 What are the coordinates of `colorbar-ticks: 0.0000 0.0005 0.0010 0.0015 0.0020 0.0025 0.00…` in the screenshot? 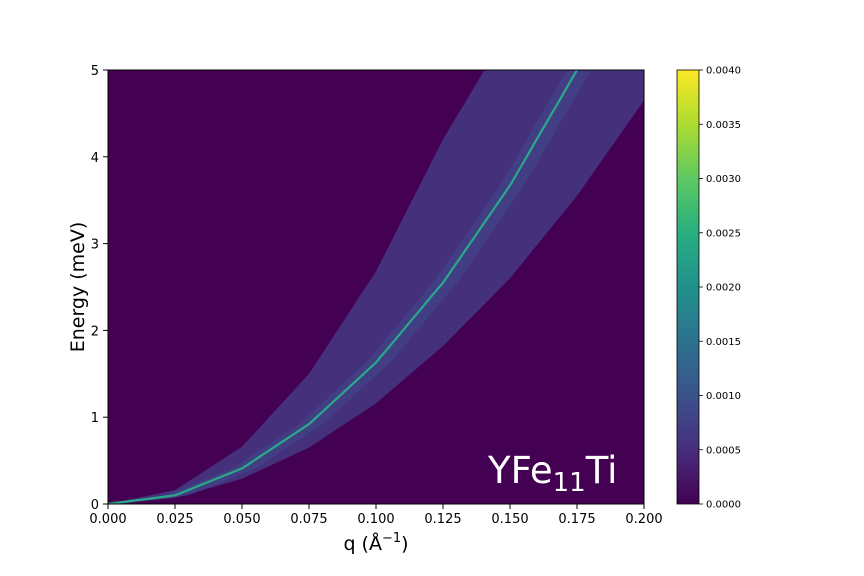 It's located at (720, 288).